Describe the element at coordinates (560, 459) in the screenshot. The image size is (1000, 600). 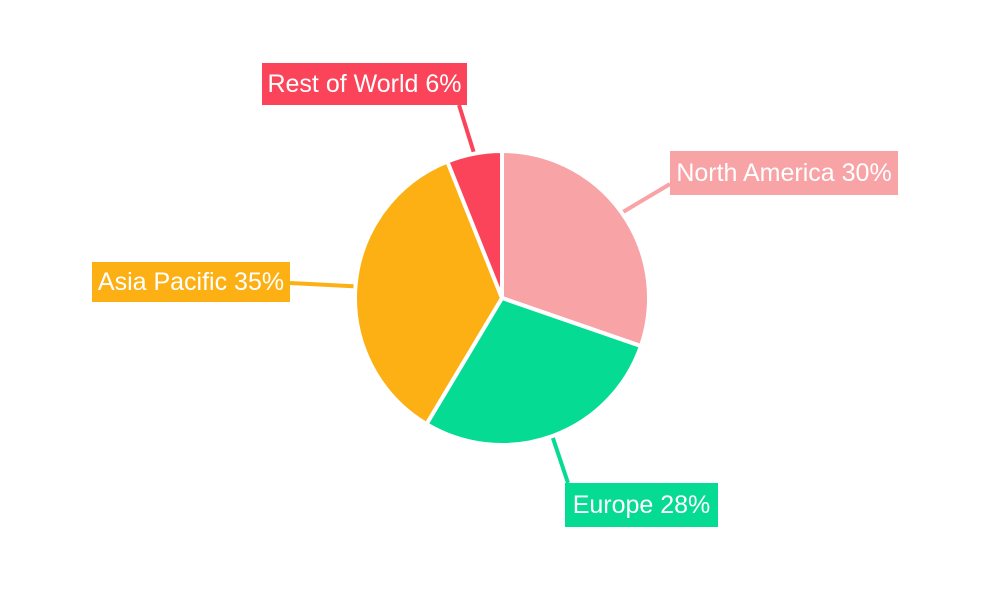
I see `leader-line-europe` at that location.